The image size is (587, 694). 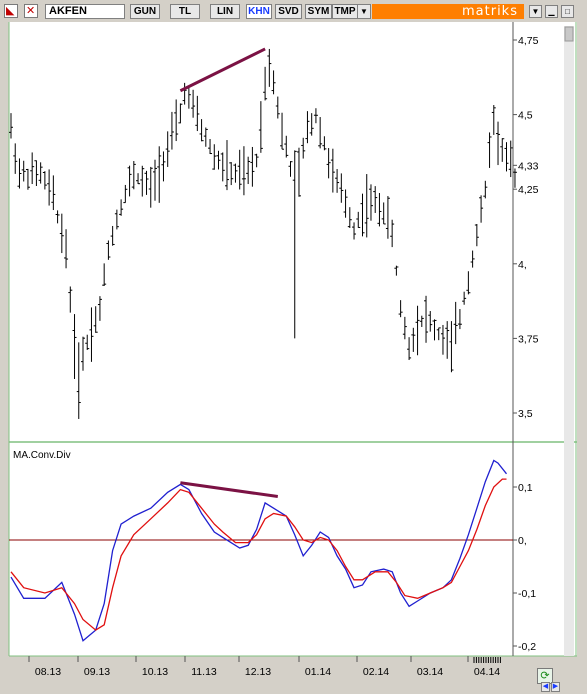 What do you see at coordinates (528, 339) in the screenshot?
I see `y-tick-label: 3,75` at bounding box center [528, 339].